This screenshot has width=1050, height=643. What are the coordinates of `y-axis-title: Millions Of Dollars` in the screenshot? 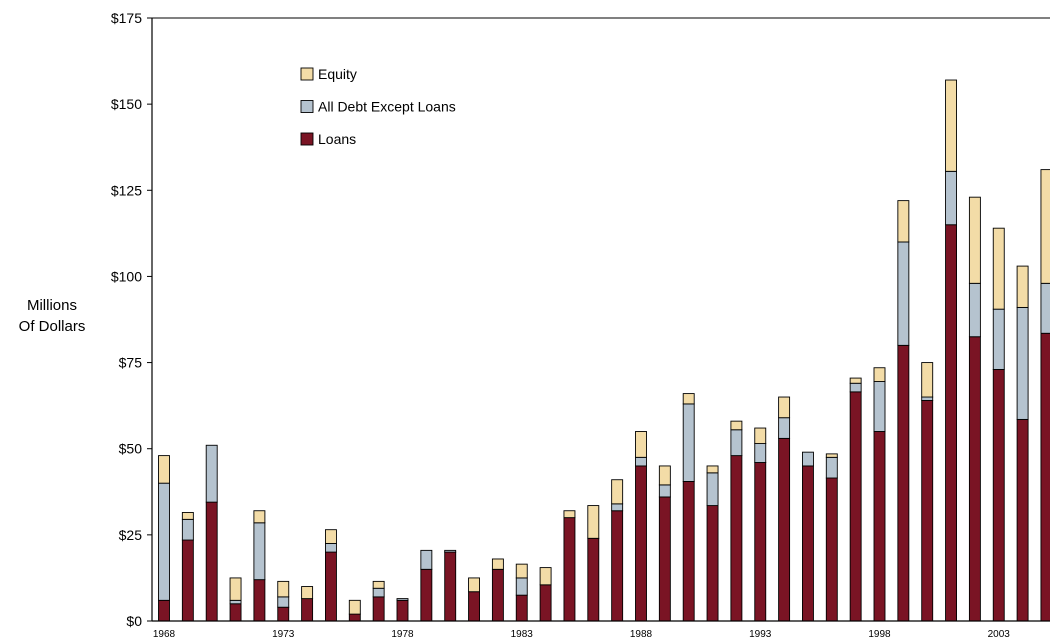 It's located at (52, 316).